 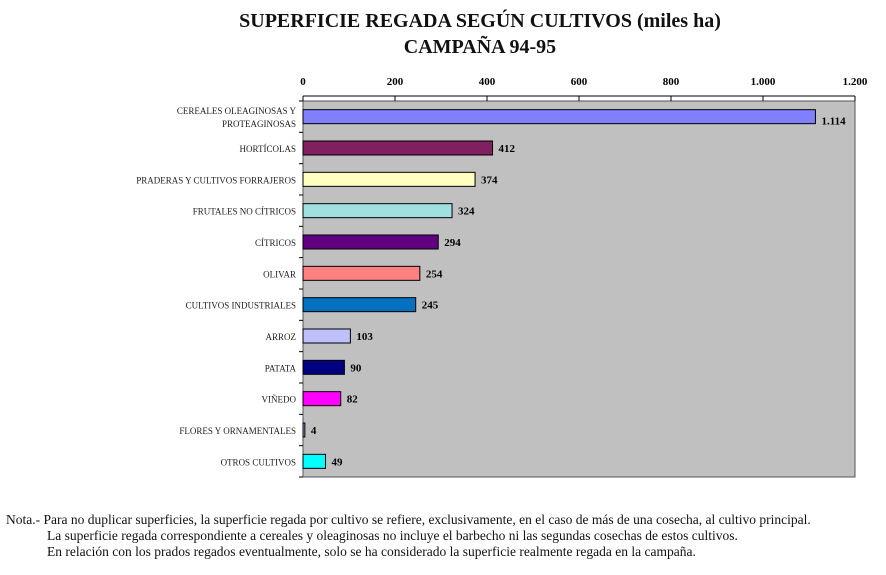 What do you see at coordinates (356, 368) in the screenshot?
I see `data-label: 90` at bounding box center [356, 368].